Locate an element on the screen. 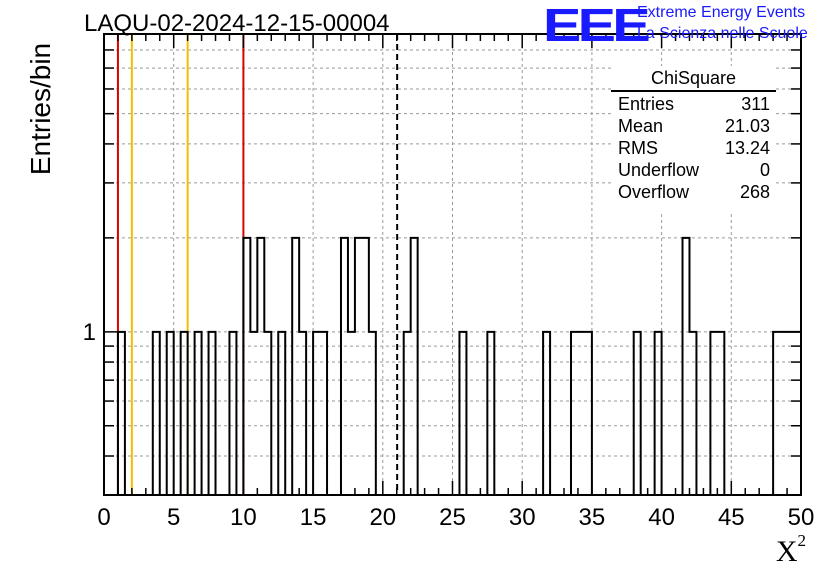 This screenshot has width=836, height=572. x-tick-label: 30 is located at coordinates (522, 517).